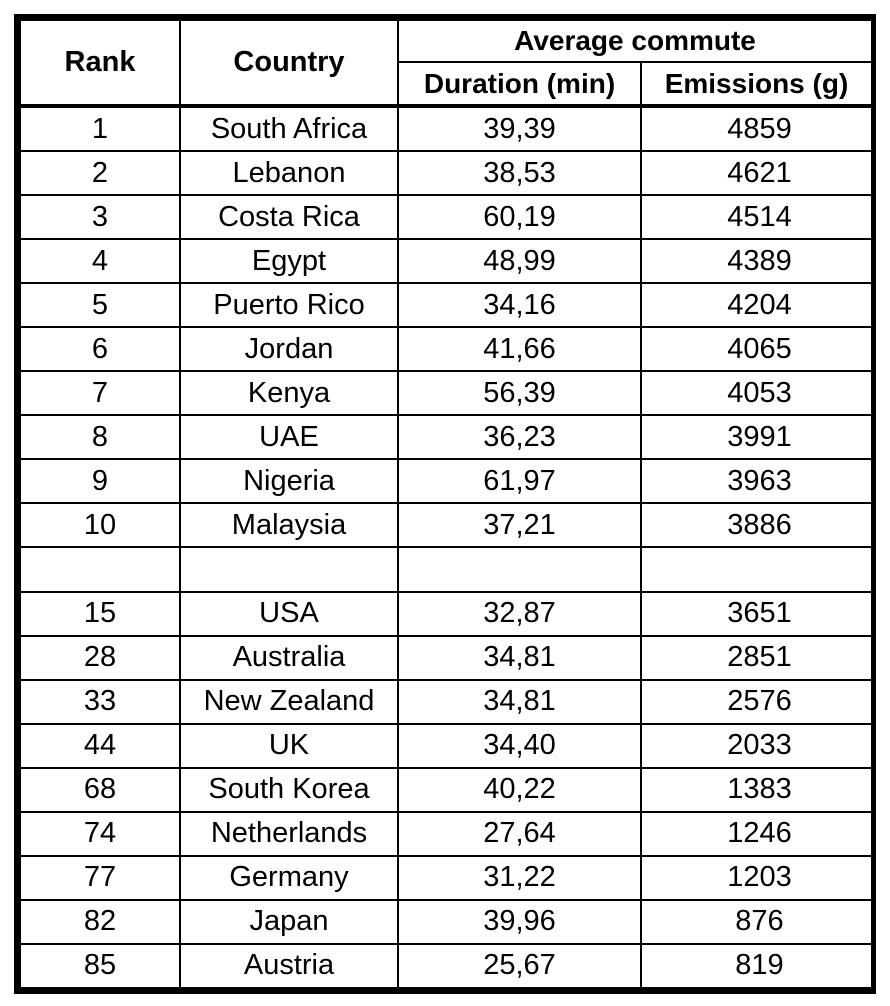 This screenshot has width=890, height=1006. I want to click on cell-emissions: 1203, so click(756, 877).